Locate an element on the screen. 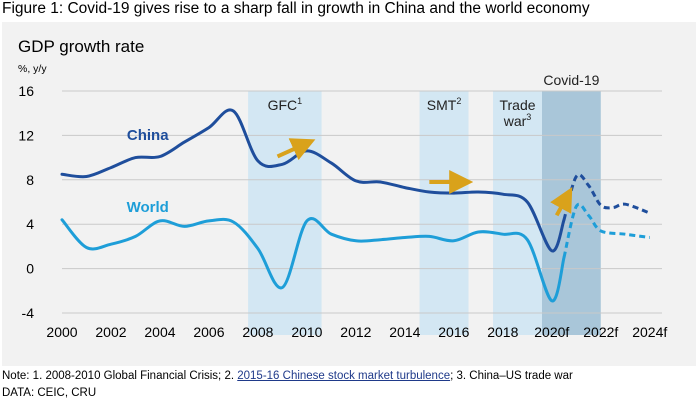  series-line-china-forecast is located at coordinates (606, 197).